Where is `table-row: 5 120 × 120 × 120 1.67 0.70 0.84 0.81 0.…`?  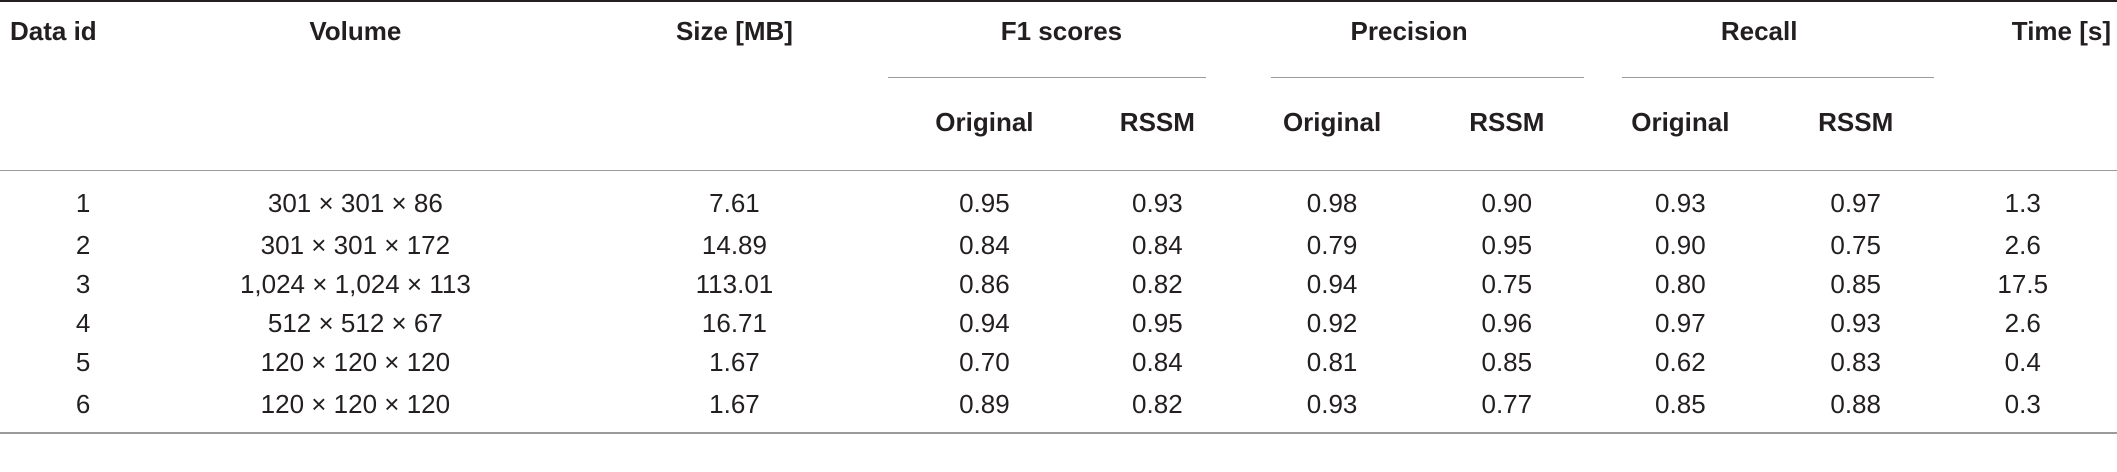 table-row: 5 120 × 120 × 120 1.67 0.70 0.84 0.81 0.… is located at coordinates (1058, 362).